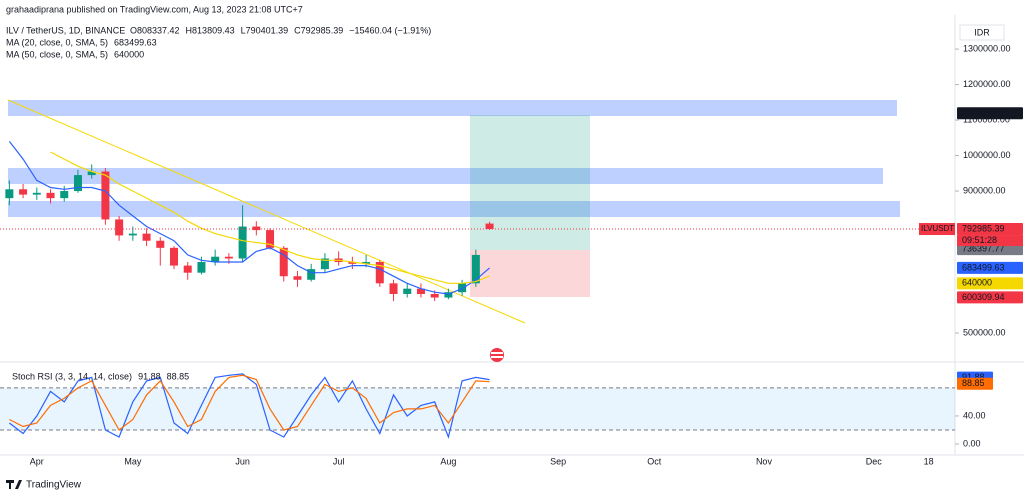 The image size is (1024, 497). What do you see at coordinates (65, 30) in the screenshot?
I see `legend-title: ILV / TetherUS, 1D, BINANCE` at bounding box center [65, 30].